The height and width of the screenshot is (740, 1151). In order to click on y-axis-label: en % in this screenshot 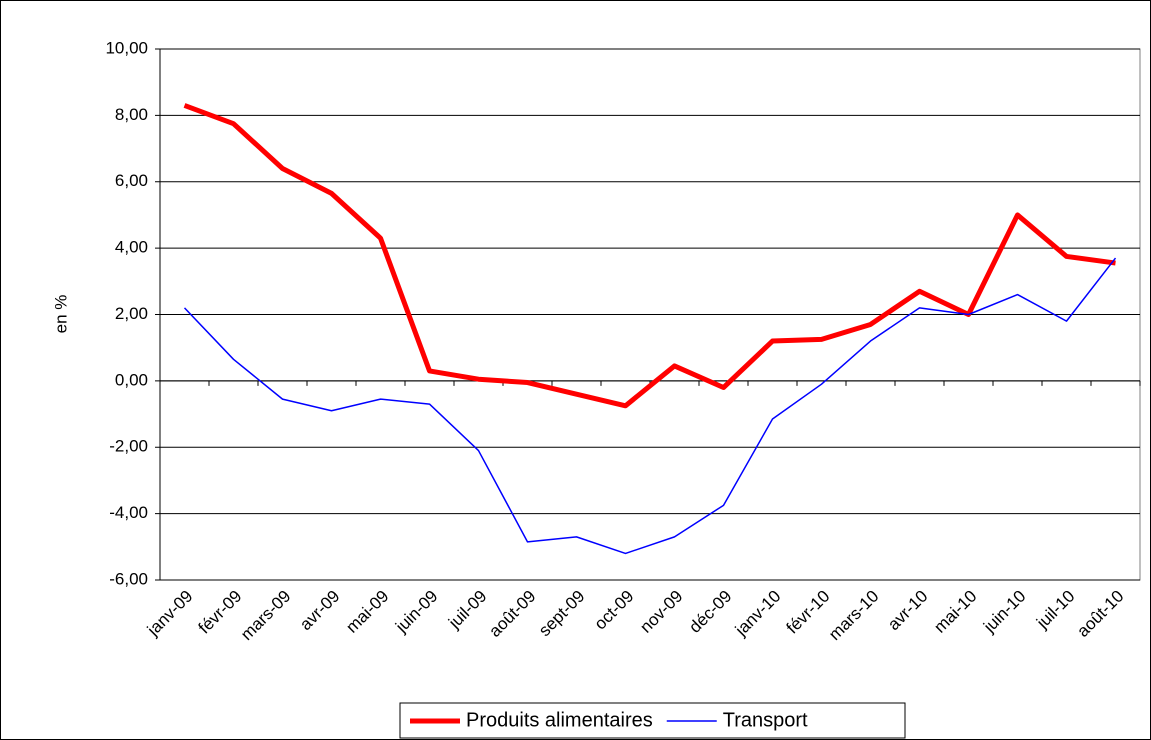, I will do `click(60, 314)`.